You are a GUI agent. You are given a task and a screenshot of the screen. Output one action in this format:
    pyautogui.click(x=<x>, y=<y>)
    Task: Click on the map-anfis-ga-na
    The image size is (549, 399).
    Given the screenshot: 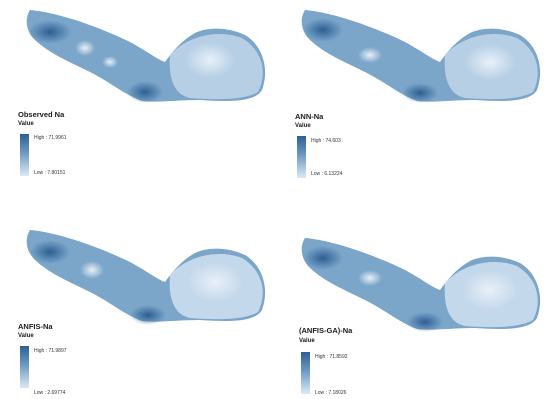 What is the action you would take?
    pyautogui.click(x=421, y=285)
    